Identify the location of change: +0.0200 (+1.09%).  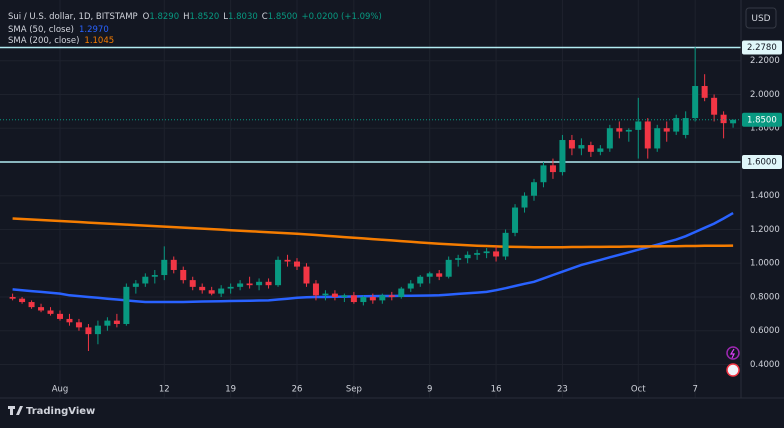
(341, 17).